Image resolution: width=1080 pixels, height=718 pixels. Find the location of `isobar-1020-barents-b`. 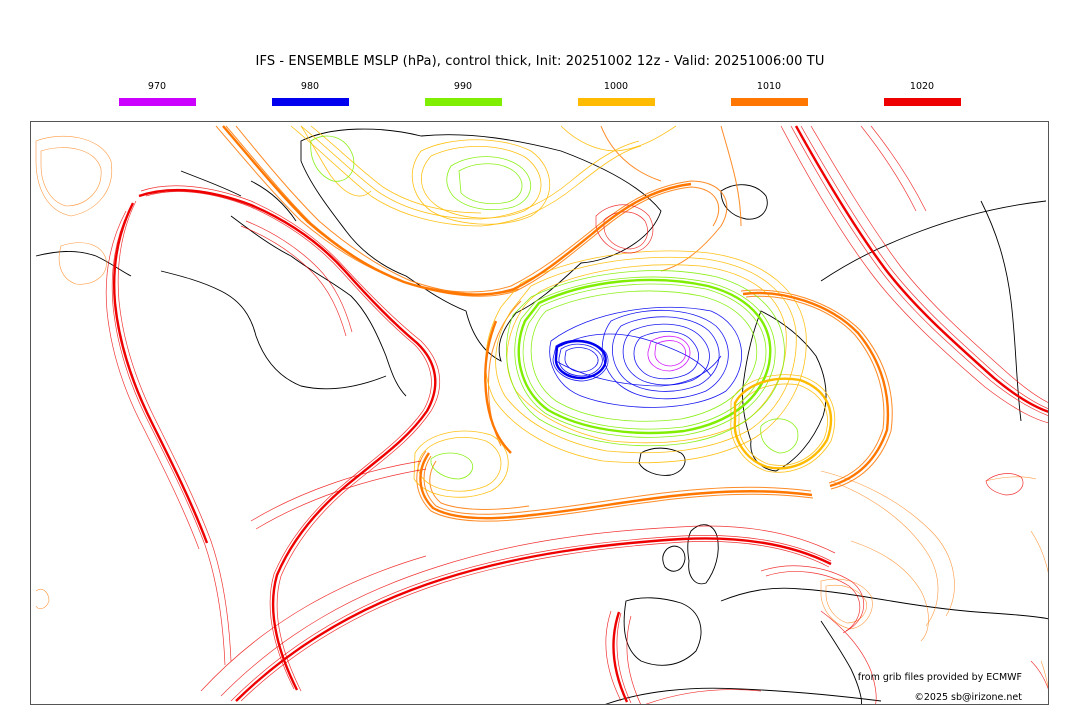

isobar-1020-barents-b is located at coordinates (625, 230).